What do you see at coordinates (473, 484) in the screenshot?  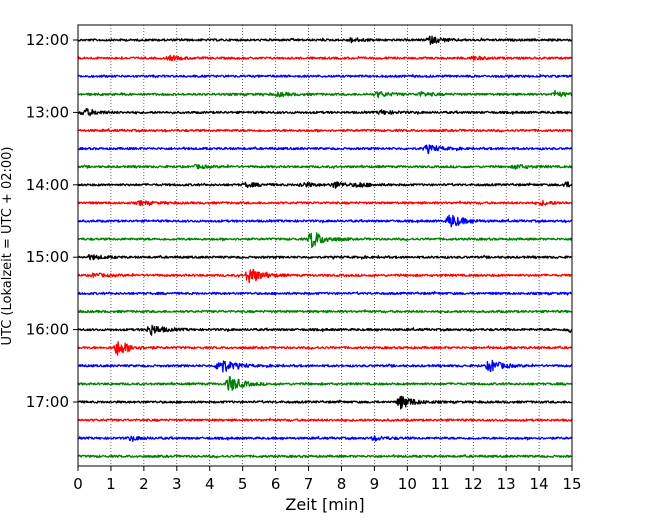 I see `x-tick-label: 12` at bounding box center [473, 484].